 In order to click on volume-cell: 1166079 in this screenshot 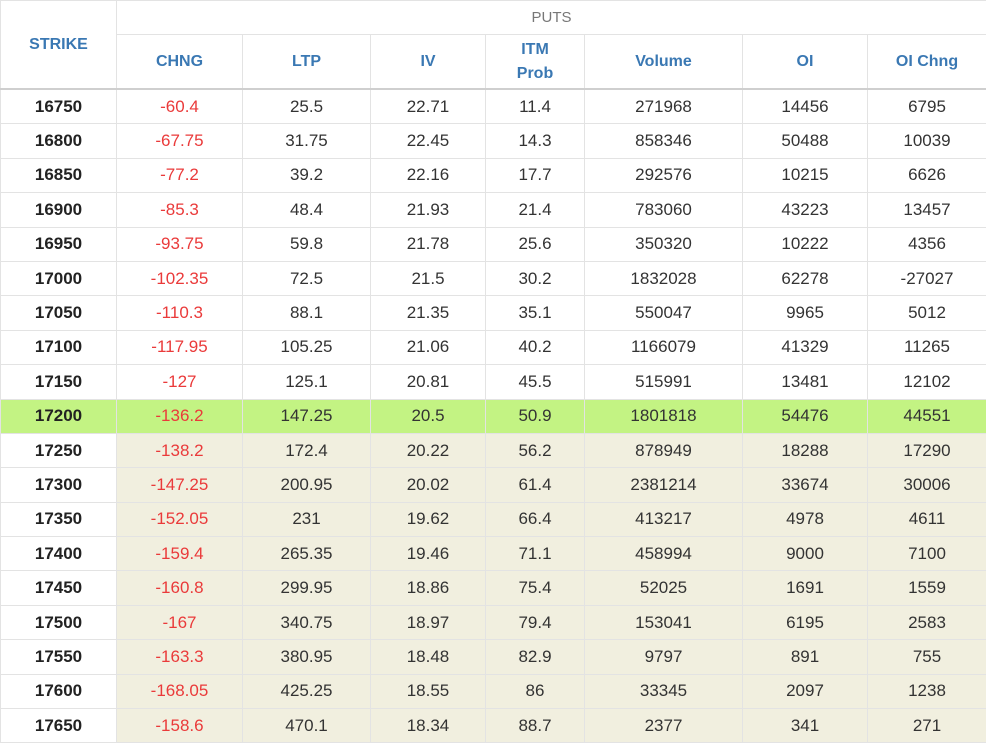, I will do `click(664, 347)`.